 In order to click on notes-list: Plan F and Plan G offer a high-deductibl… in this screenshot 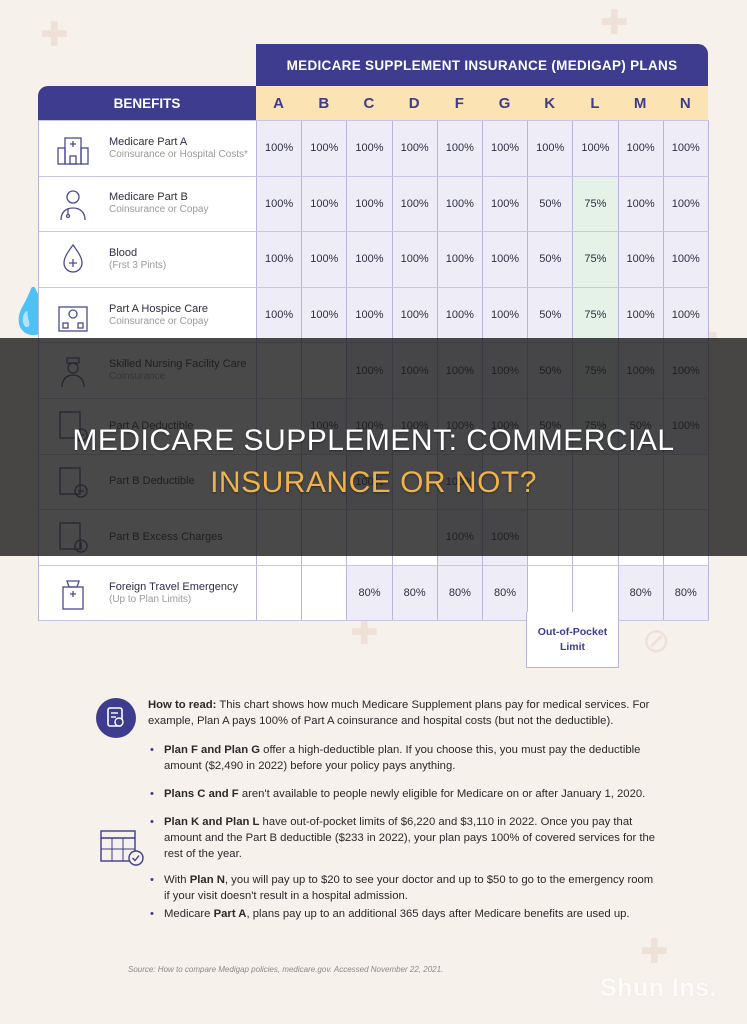, I will do `click(403, 838)`.